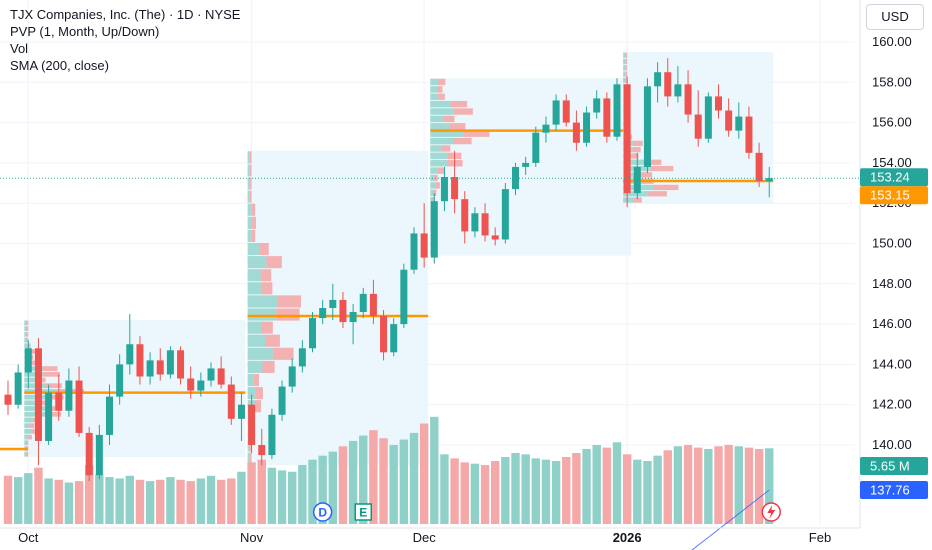 The image size is (932, 550). I want to click on axis-badges: 153.24 153.15 5.65 M 137.76, so click(894, 333).